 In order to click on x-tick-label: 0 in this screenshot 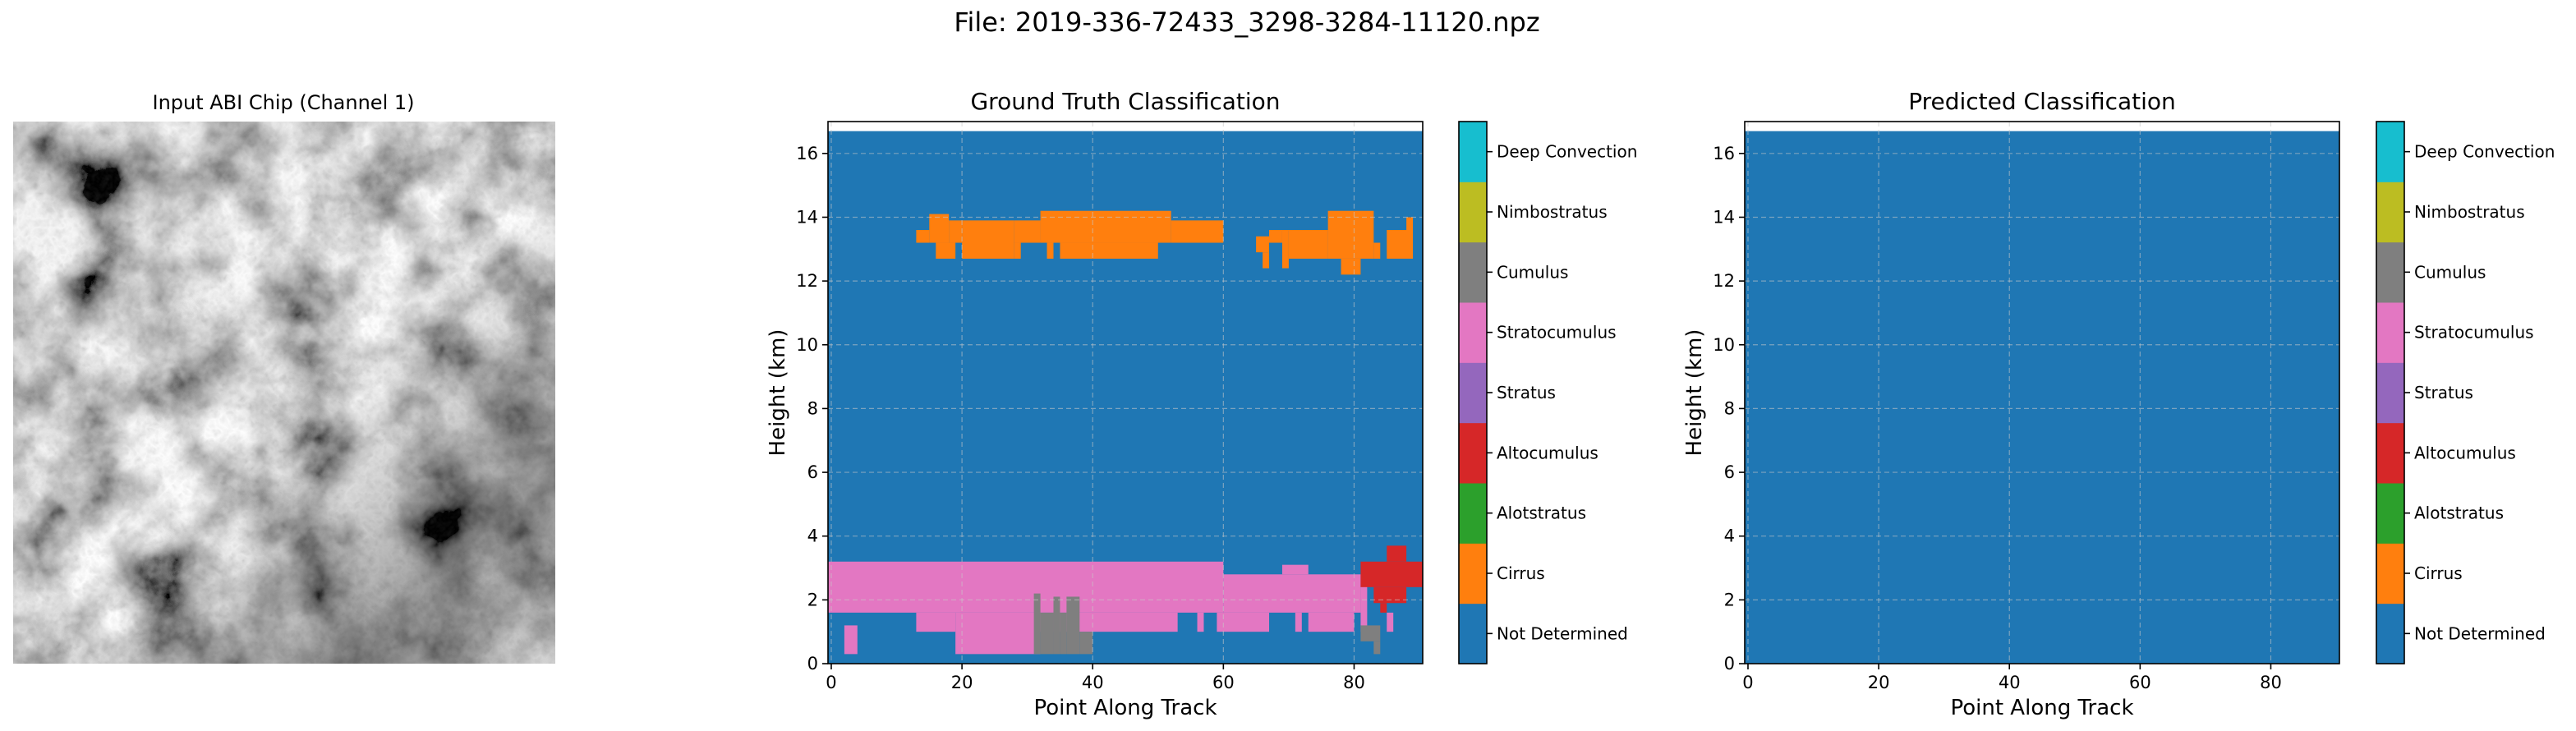, I will do `click(831, 682)`.